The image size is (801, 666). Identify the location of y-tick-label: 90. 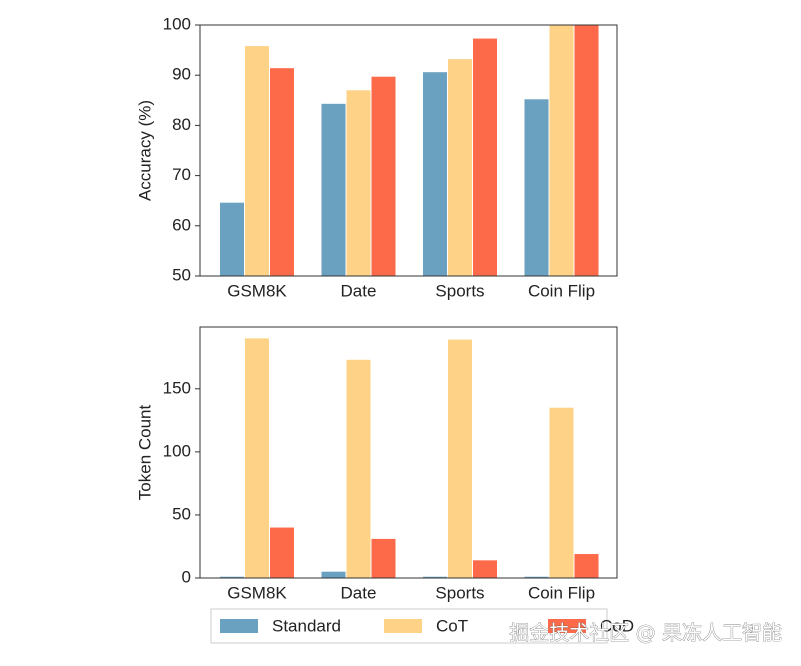
(181, 74).